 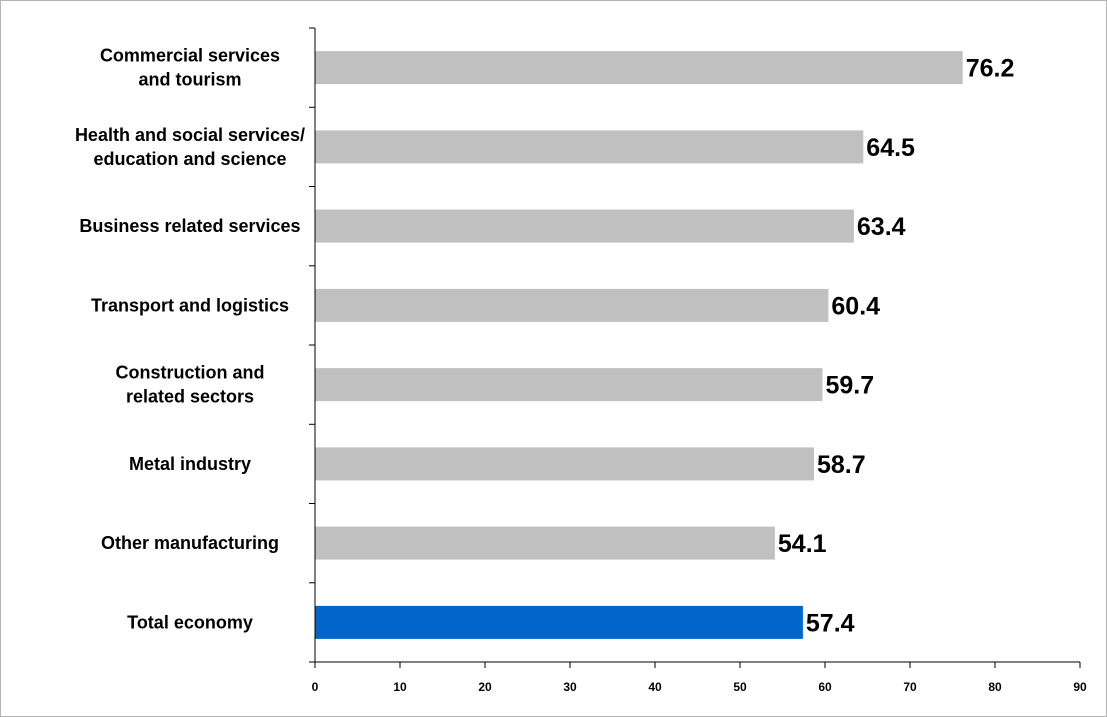 What do you see at coordinates (825, 687) in the screenshot?
I see `x-tick-label: 60` at bounding box center [825, 687].